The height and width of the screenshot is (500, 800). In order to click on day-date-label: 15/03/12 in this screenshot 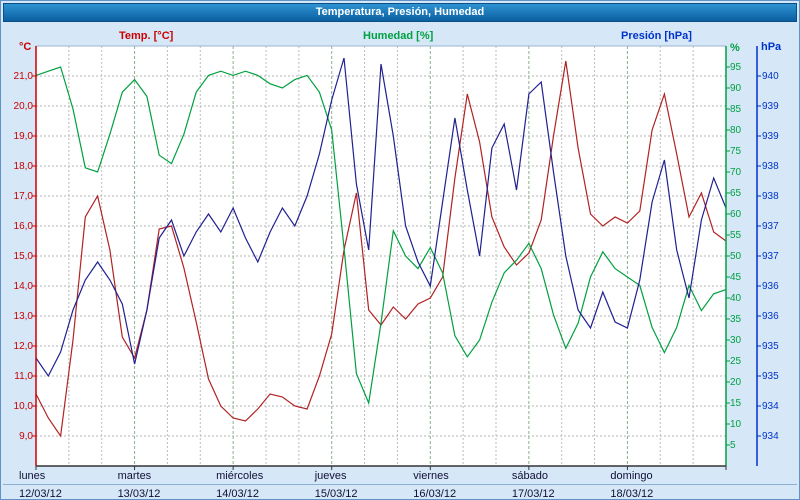, I will do `click(336, 494)`.